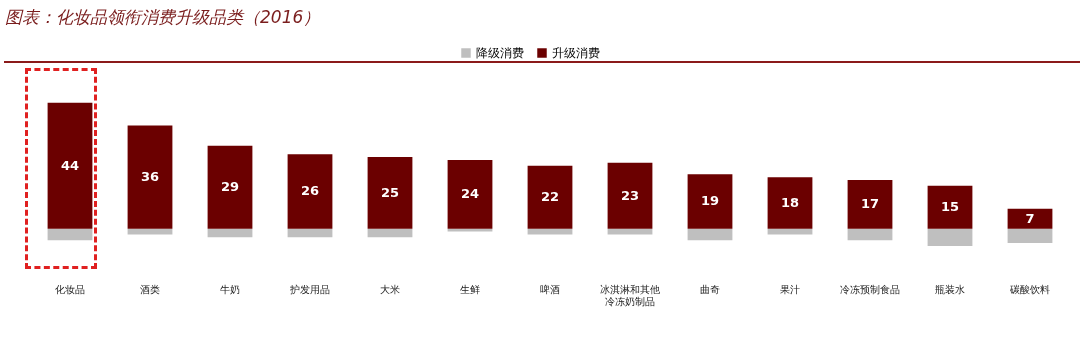 The height and width of the screenshot is (348, 1080). I want to click on data-label: 18, so click(790, 202).